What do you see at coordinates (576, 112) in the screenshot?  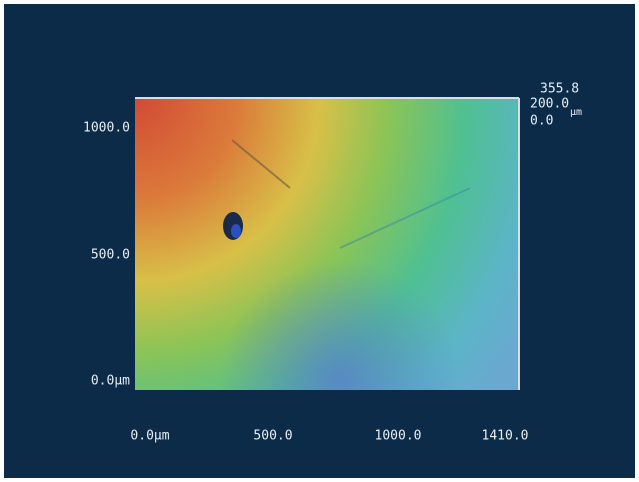 I see `scale-unit: μm` at bounding box center [576, 112].